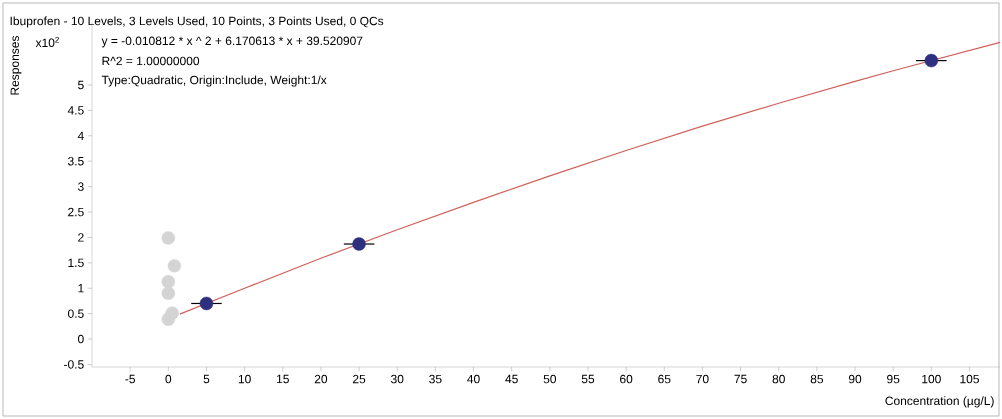  Describe the element at coordinates (81, 237) in the screenshot. I see `y-tick-label: 2` at that location.